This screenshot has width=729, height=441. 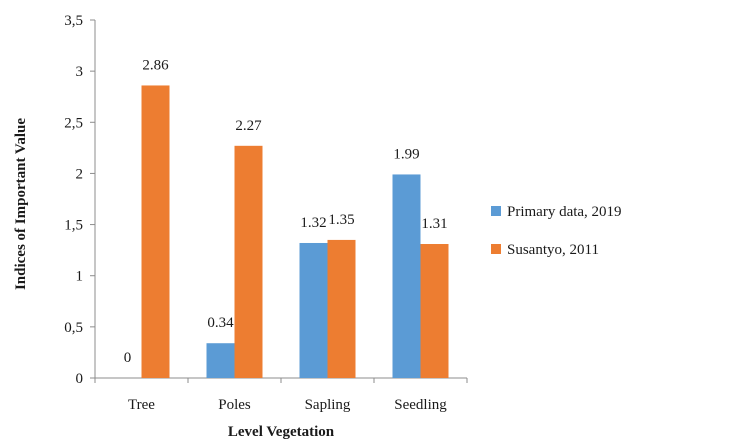 What do you see at coordinates (234, 405) in the screenshot?
I see `x-tick-label: Poles` at bounding box center [234, 405].